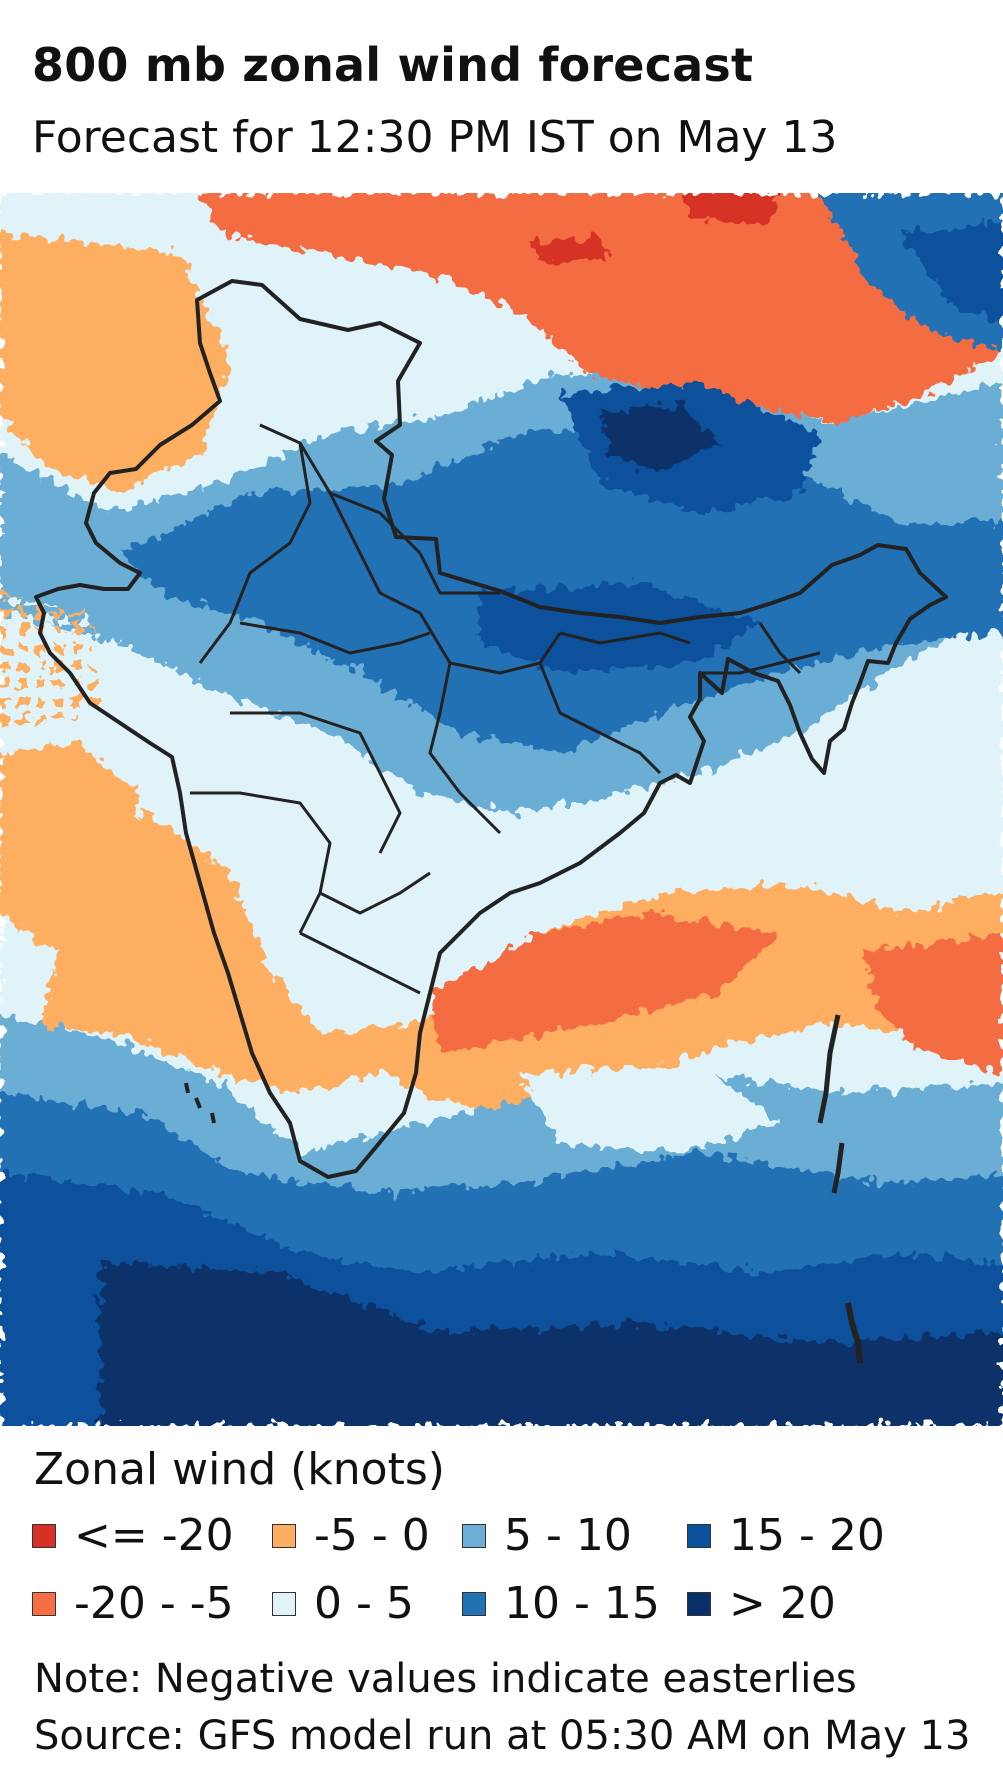  What do you see at coordinates (239, 1469) in the screenshot?
I see `legend-title: Zonal wind (knots)` at bounding box center [239, 1469].